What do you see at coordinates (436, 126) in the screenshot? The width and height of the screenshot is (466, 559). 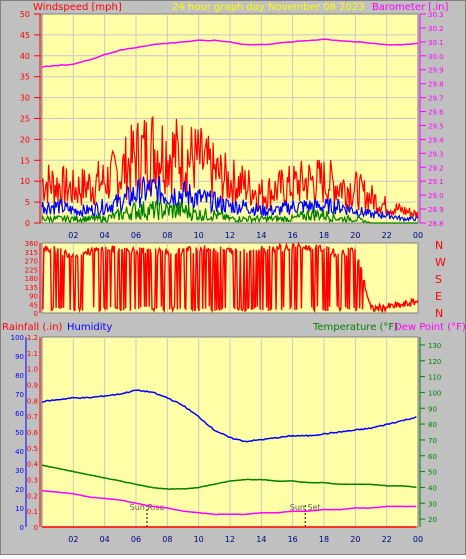 I see `barometer-tick-label: 29.5` at bounding box center [436, 126].